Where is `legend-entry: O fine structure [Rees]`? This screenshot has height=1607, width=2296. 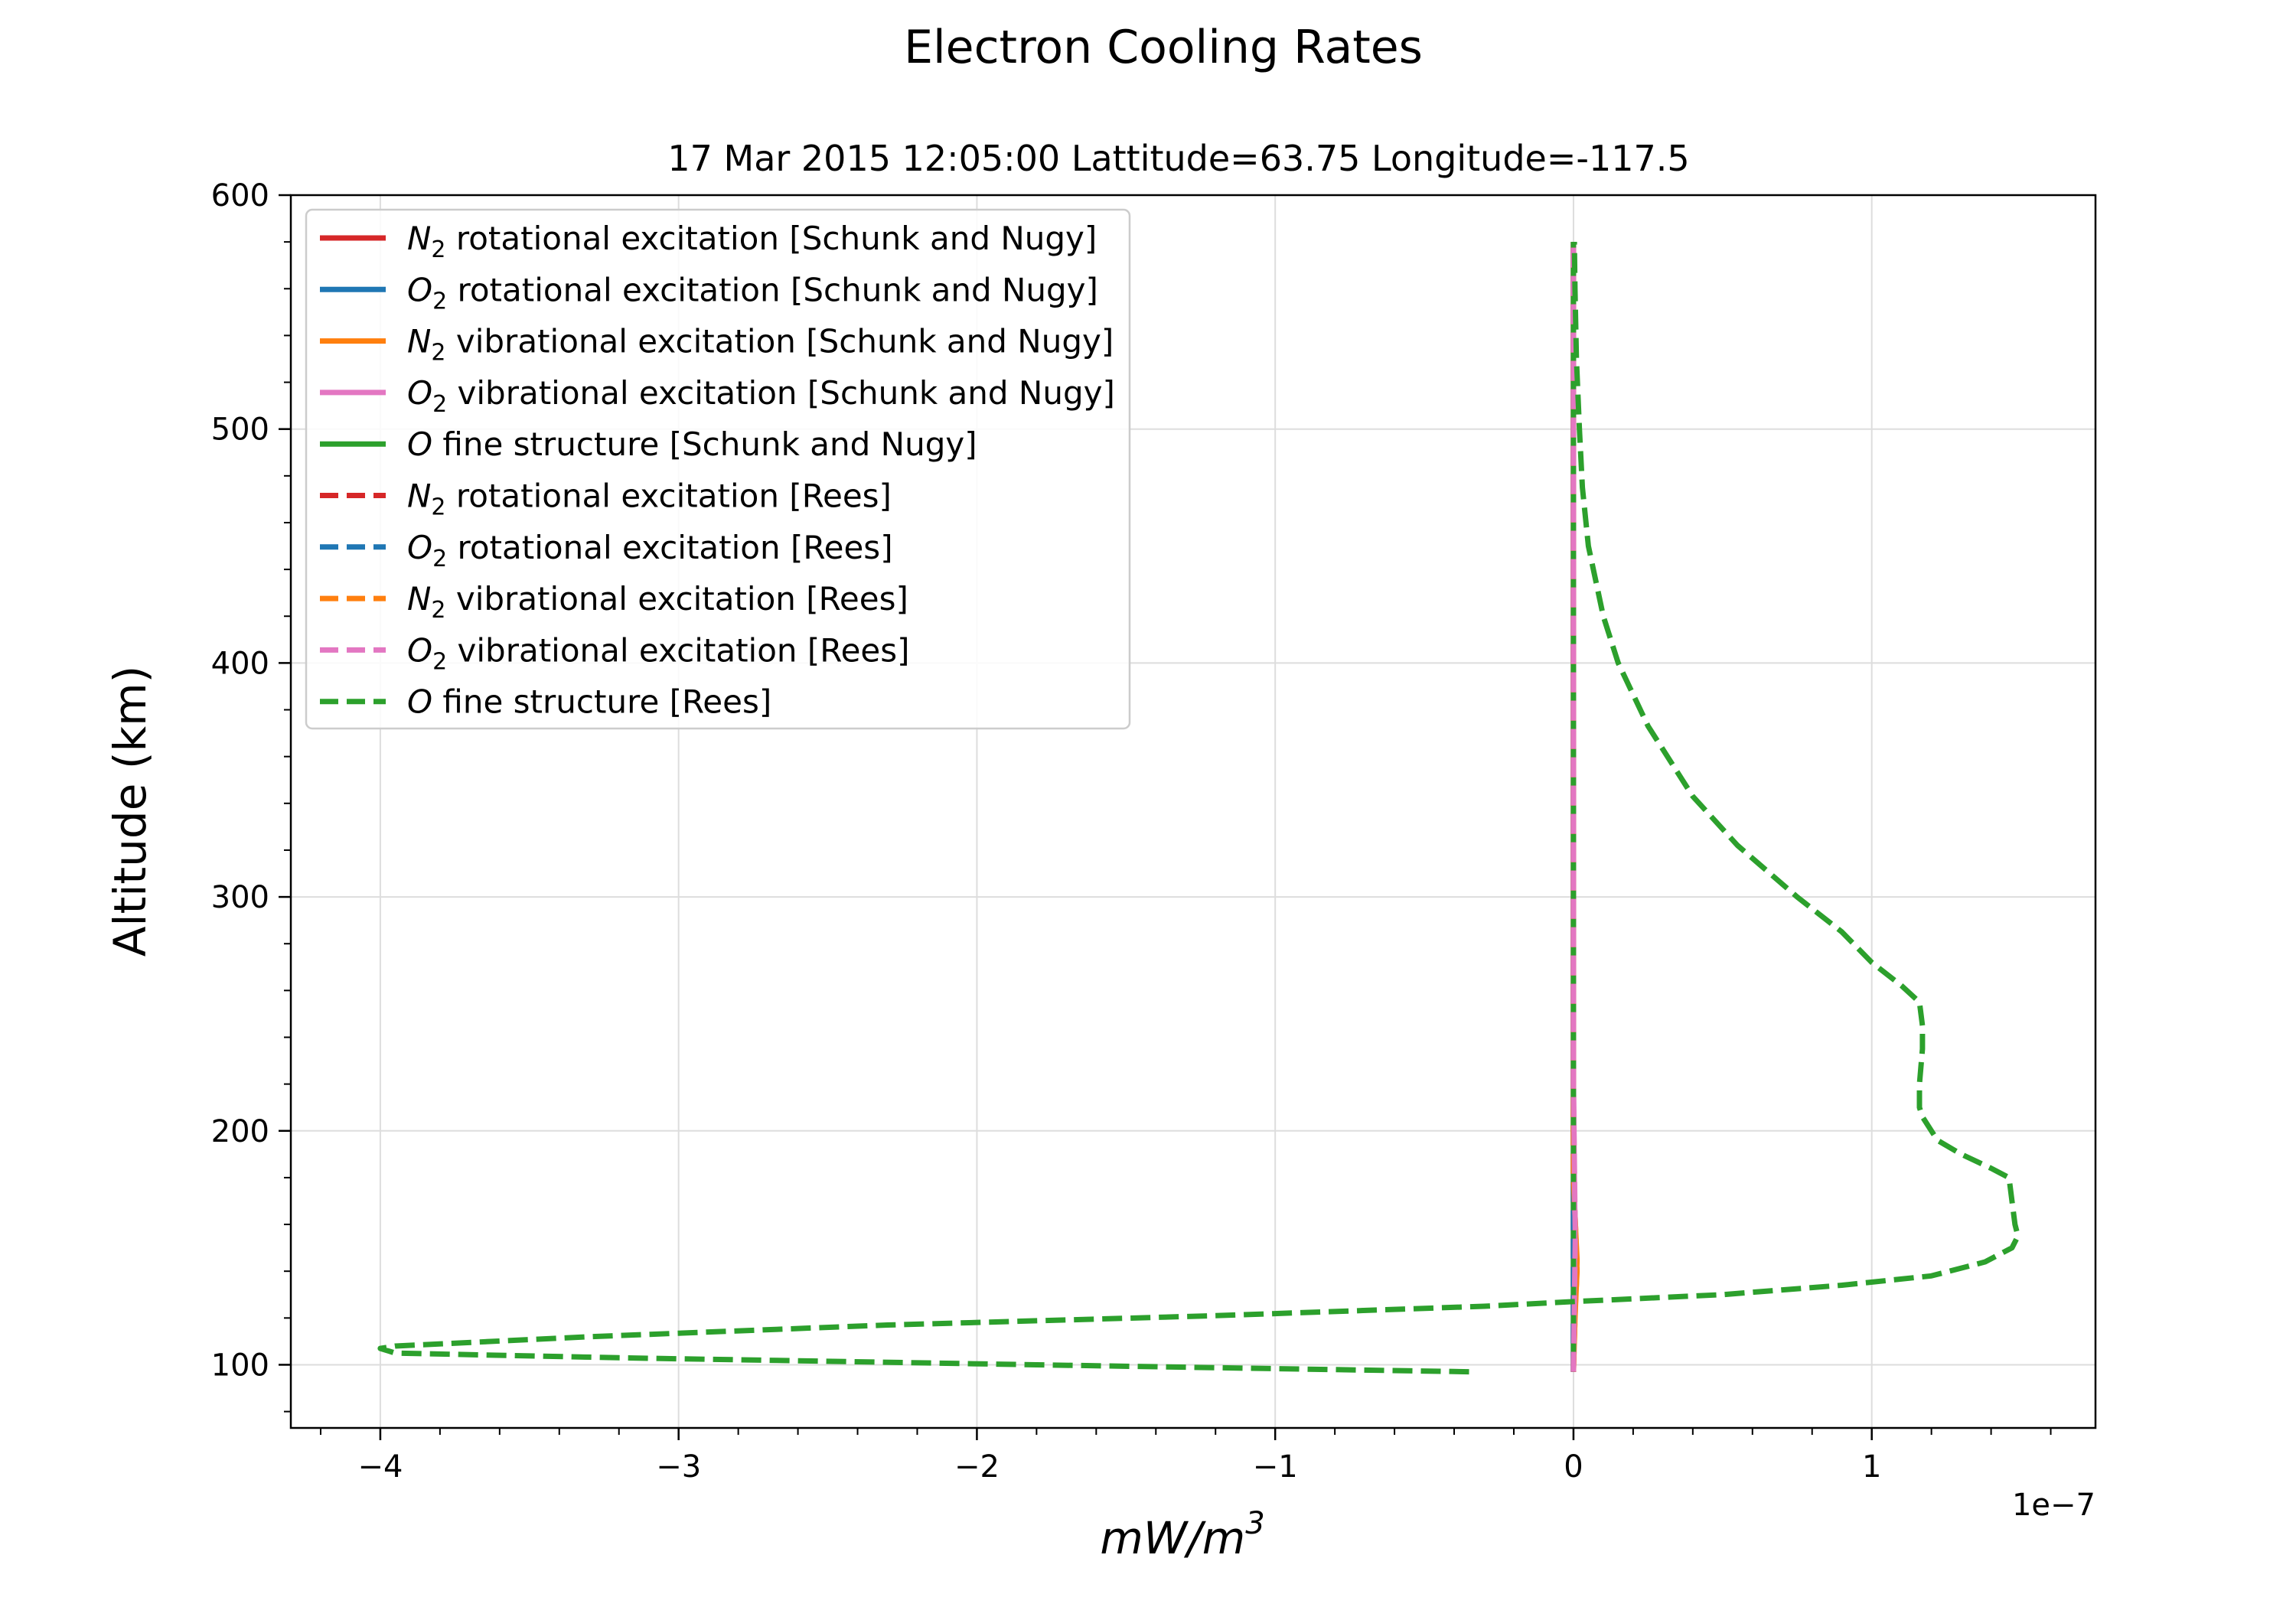
legend-entry: O fine structure [Rees] is located at coordinates (589, 702).